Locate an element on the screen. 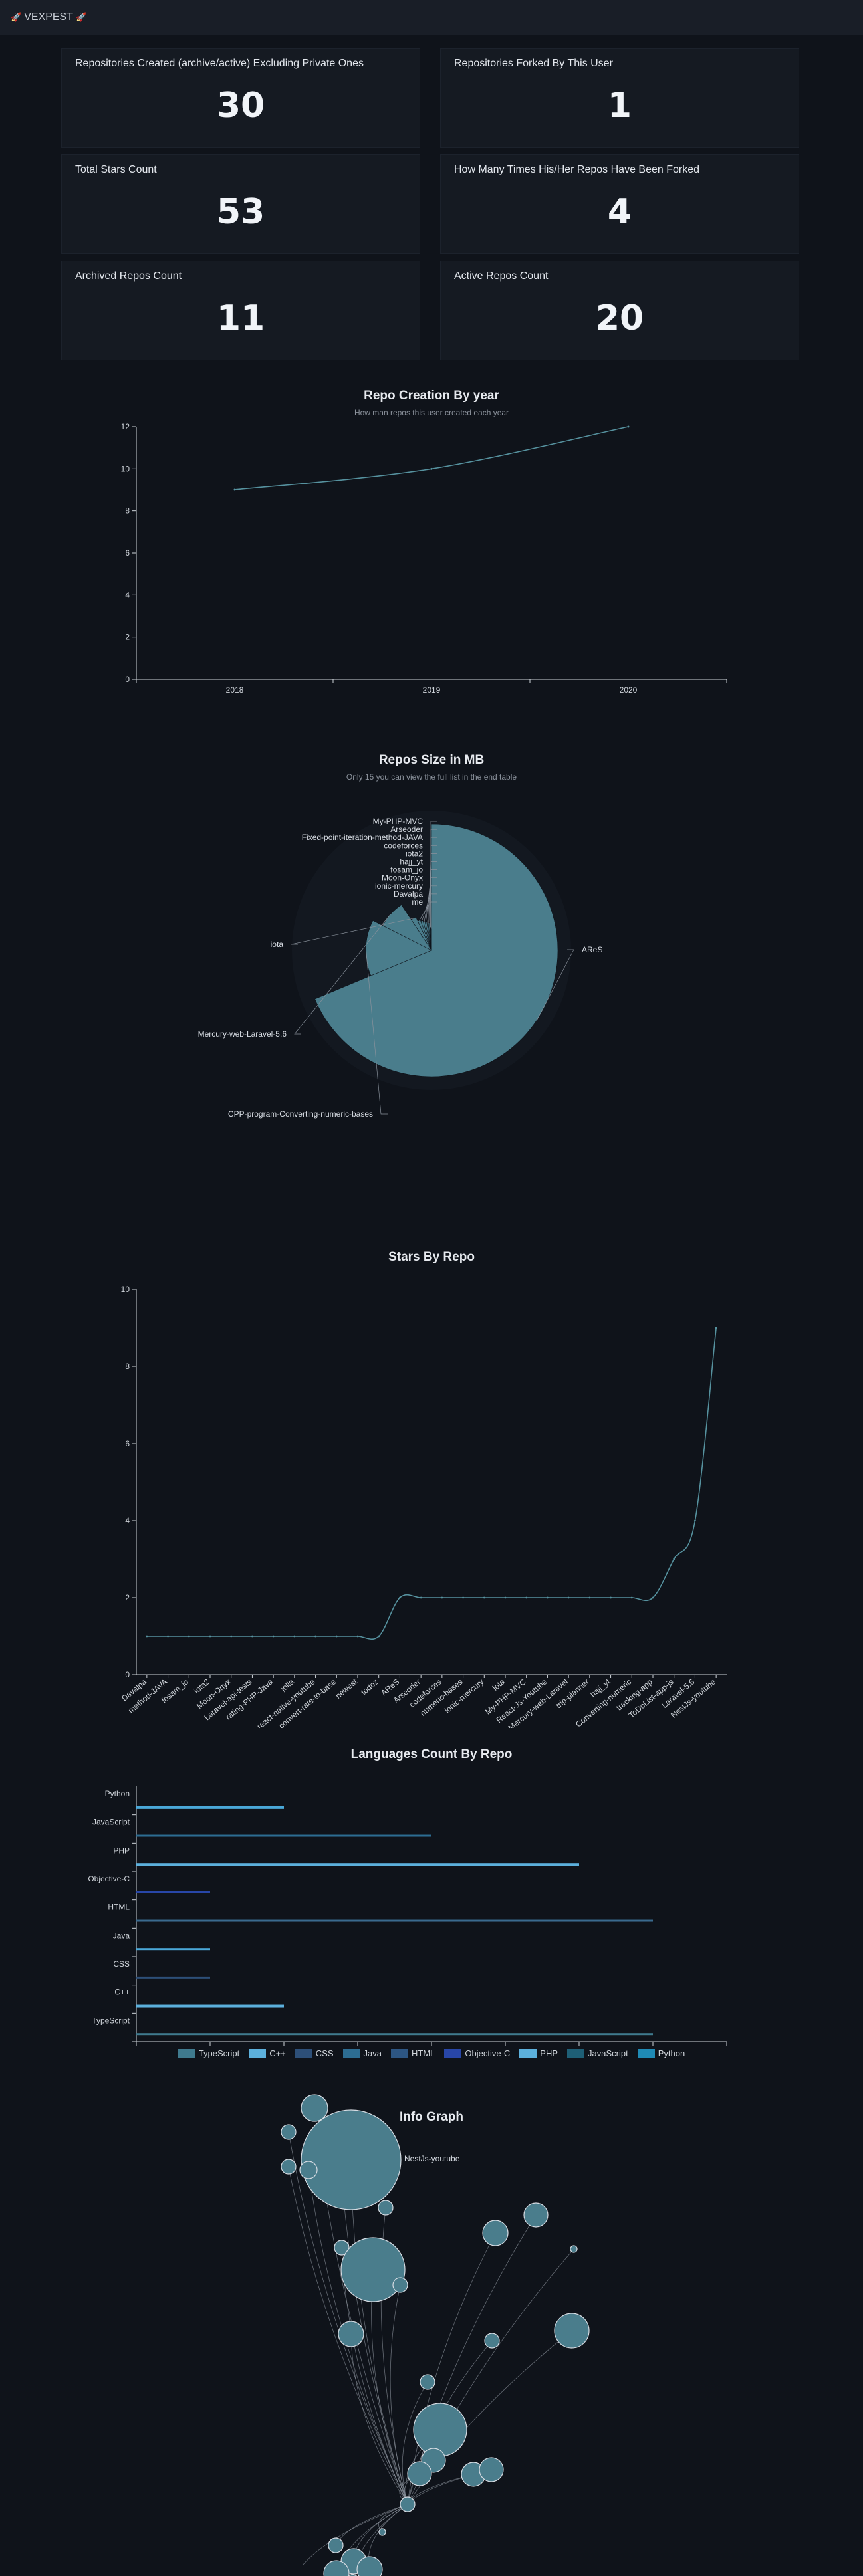  legend-label: Objective-C is located at coordinates (488, 2053).